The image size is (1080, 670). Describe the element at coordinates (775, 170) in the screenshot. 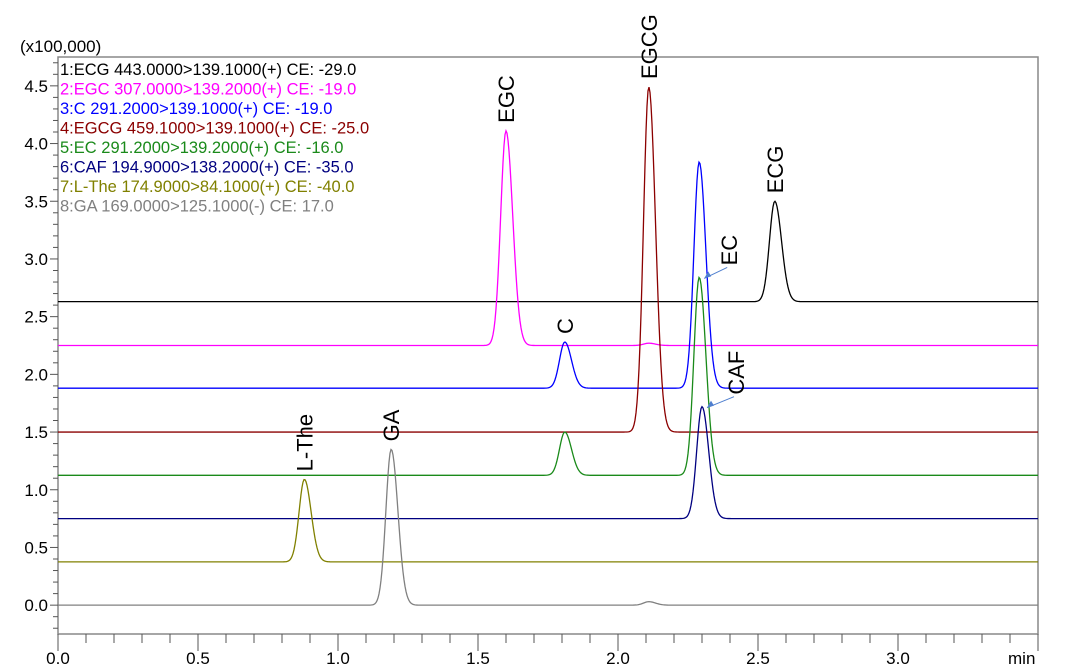

I see `peak-label: ECG` at that location.